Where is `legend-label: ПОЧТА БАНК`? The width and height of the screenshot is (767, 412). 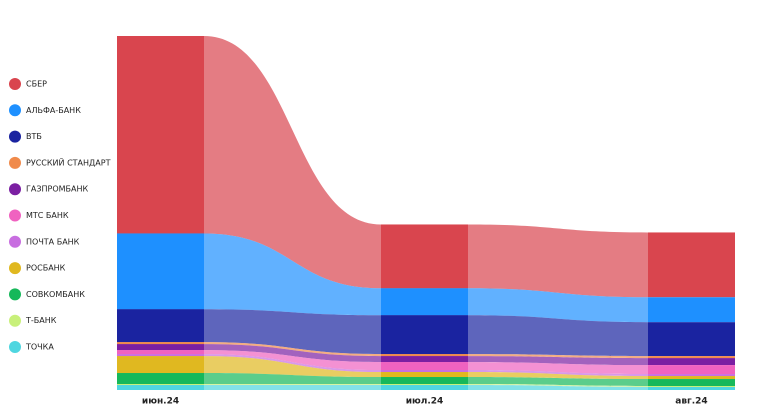
legend-label: ПОЧТА БАНК is located at coordinates (53, 241).